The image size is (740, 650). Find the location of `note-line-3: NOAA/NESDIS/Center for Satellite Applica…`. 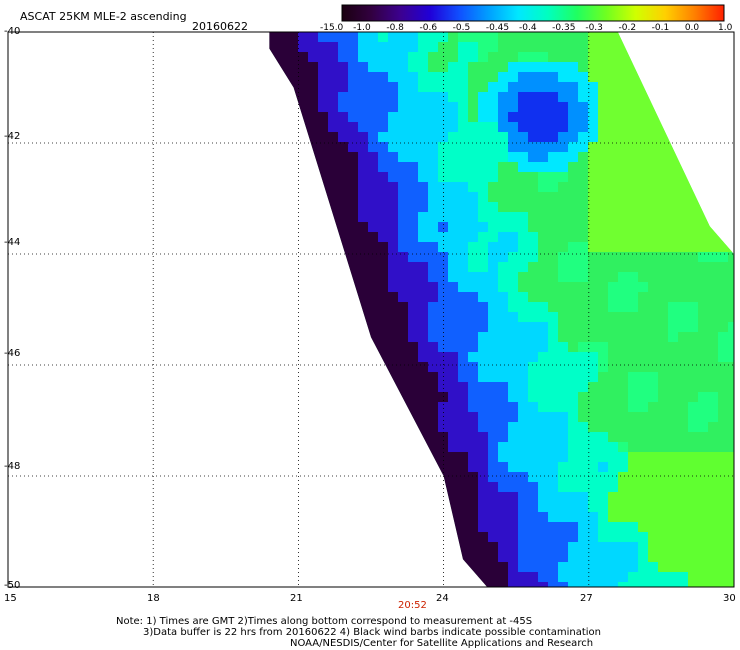

note-line-3: NOAA/NESDIS/Center for Satellite Applica… is located at coordinates (442, 643).